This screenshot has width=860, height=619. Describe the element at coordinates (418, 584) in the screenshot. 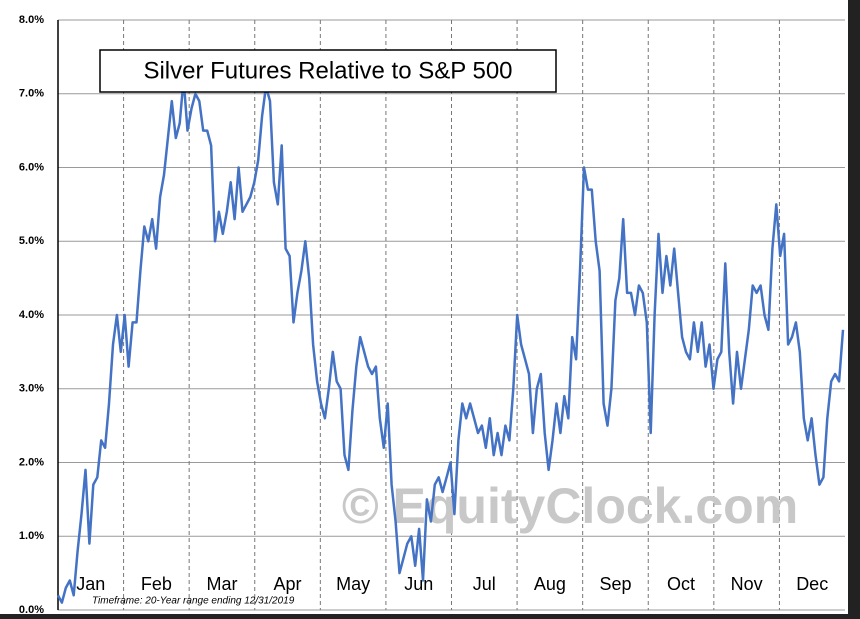

I see `x-tick-label: Jun` at that location.